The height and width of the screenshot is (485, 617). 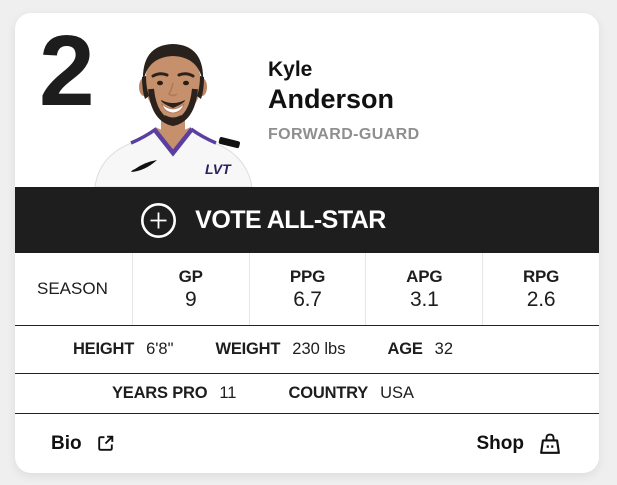 I want to click on stat-cell-rpg: RPG 2.6, so click(x=540, y=289).